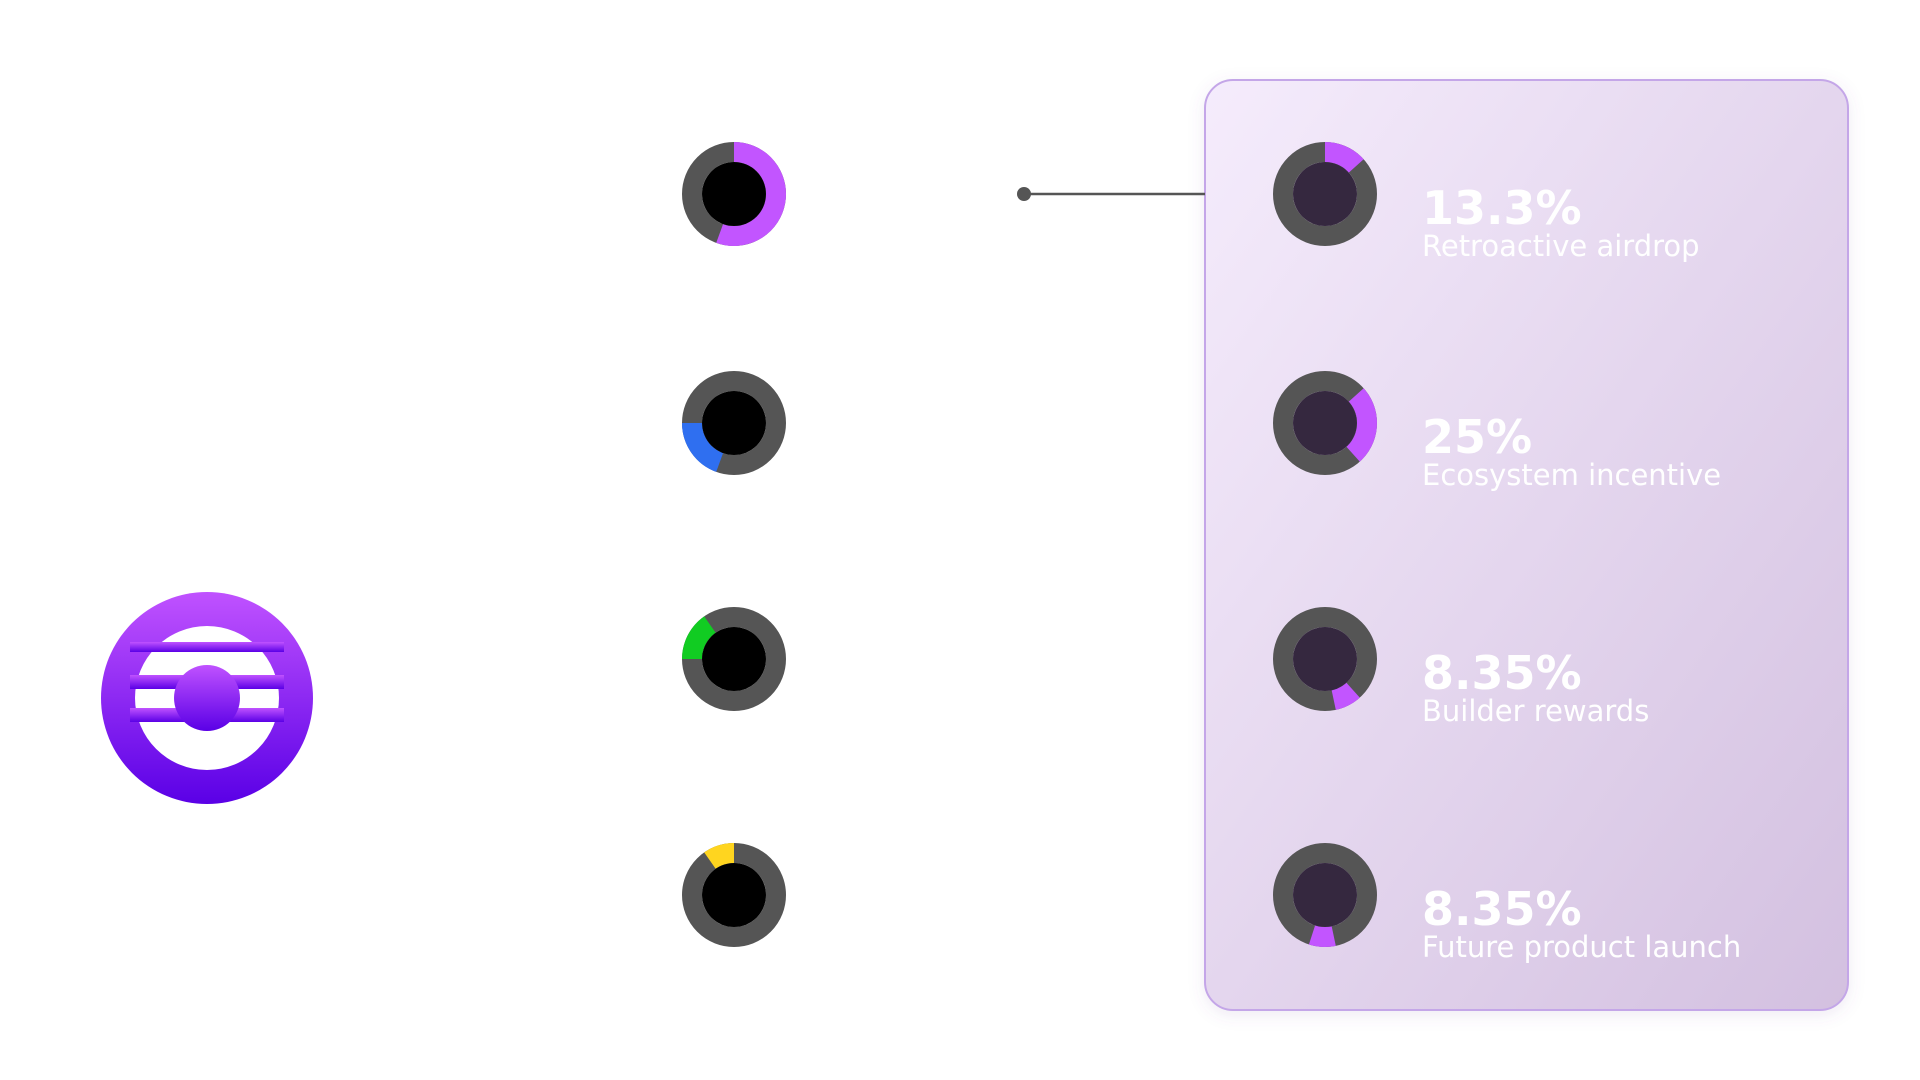  I want to click on allocation-item: 25%Ecosystem incentive, so click(1497, 431).